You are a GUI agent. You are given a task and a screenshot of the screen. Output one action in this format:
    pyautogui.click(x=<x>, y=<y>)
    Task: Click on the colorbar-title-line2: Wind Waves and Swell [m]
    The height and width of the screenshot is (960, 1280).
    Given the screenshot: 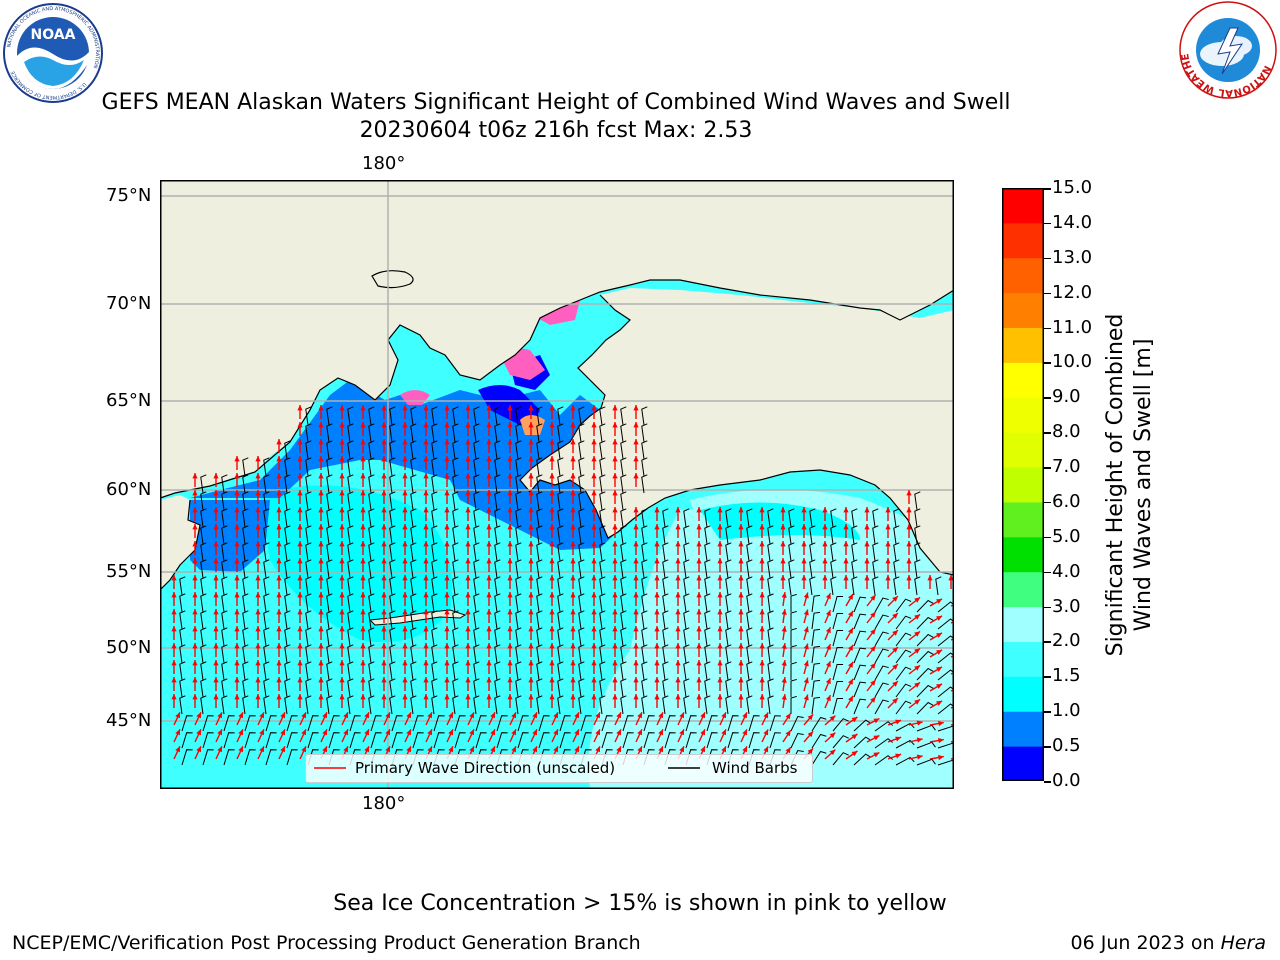 What is the action you would take?
    pyautogui.click(x=1143, y=485)
    